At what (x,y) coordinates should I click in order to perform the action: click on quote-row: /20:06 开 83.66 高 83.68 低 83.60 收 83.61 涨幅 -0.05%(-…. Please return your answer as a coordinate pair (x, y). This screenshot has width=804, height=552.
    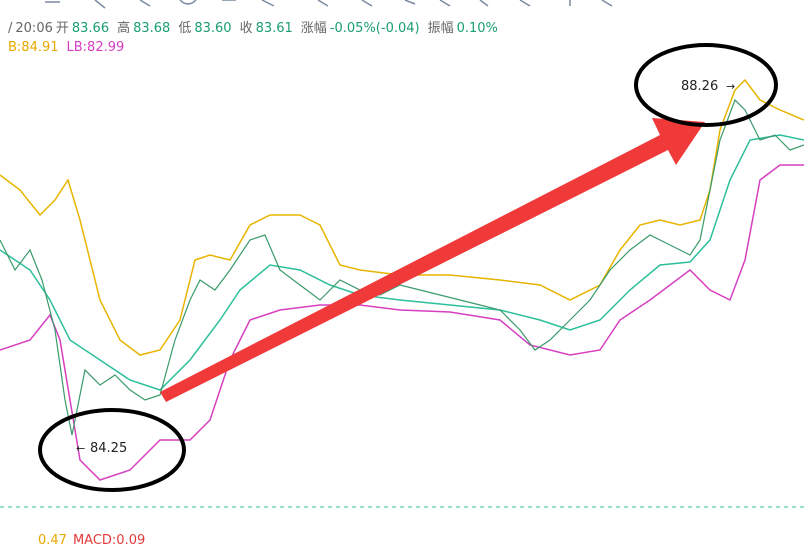
    Looking at the image, I should click on (253, 28).